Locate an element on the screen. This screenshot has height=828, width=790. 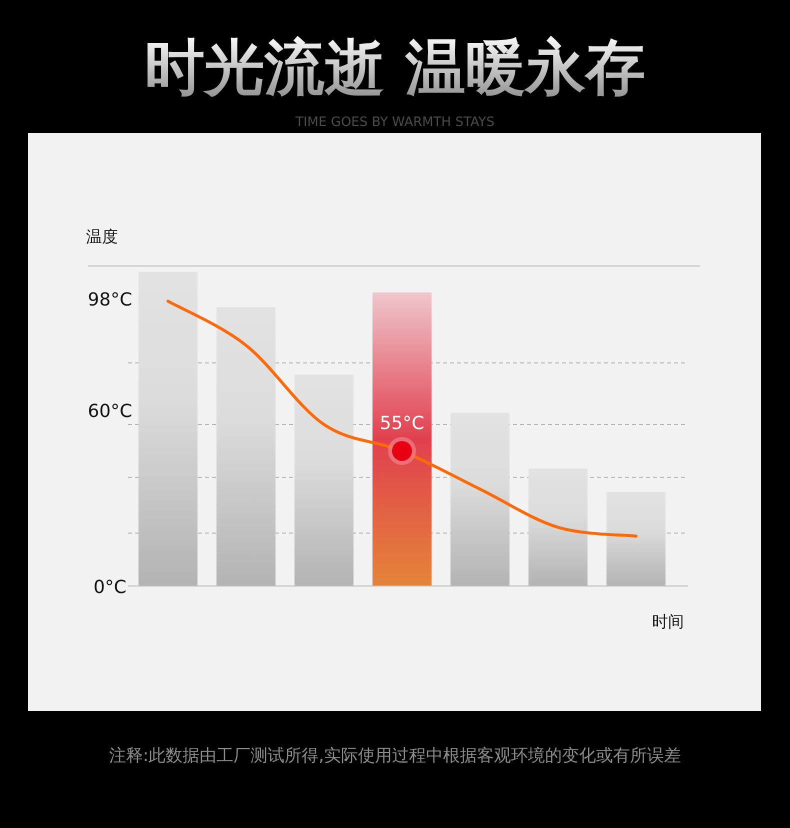
chart-subtitle: TIME GOES BY WARMTH STAYS is located at coordinates (394, 122).